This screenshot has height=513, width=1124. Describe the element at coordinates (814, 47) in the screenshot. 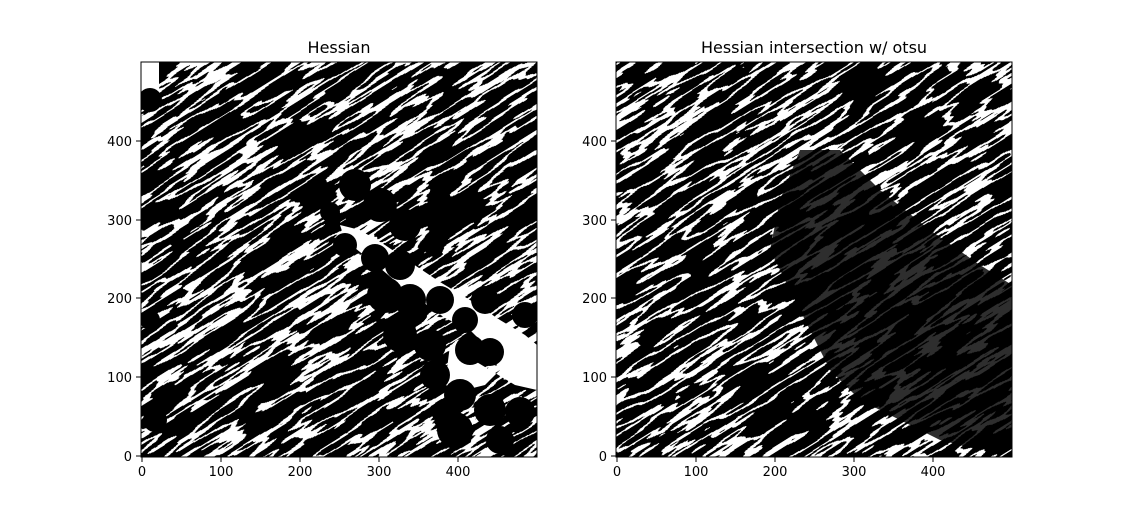

I see `panel-title: Hessian intersection w/ otsu` at that location.